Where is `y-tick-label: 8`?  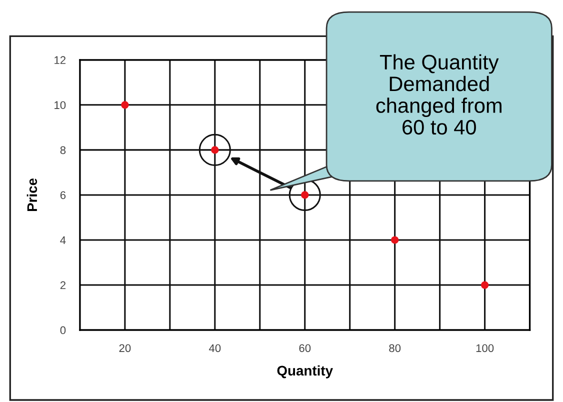 y-tick-label: 8 is located at coordinates (63, 150).